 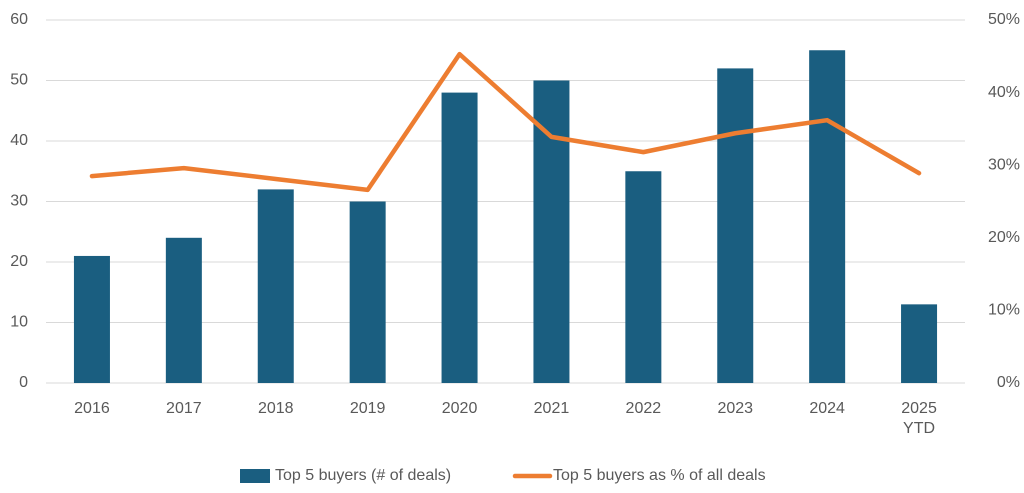 I want to click on y-tick-label: 20, so click(x=19, y=261).